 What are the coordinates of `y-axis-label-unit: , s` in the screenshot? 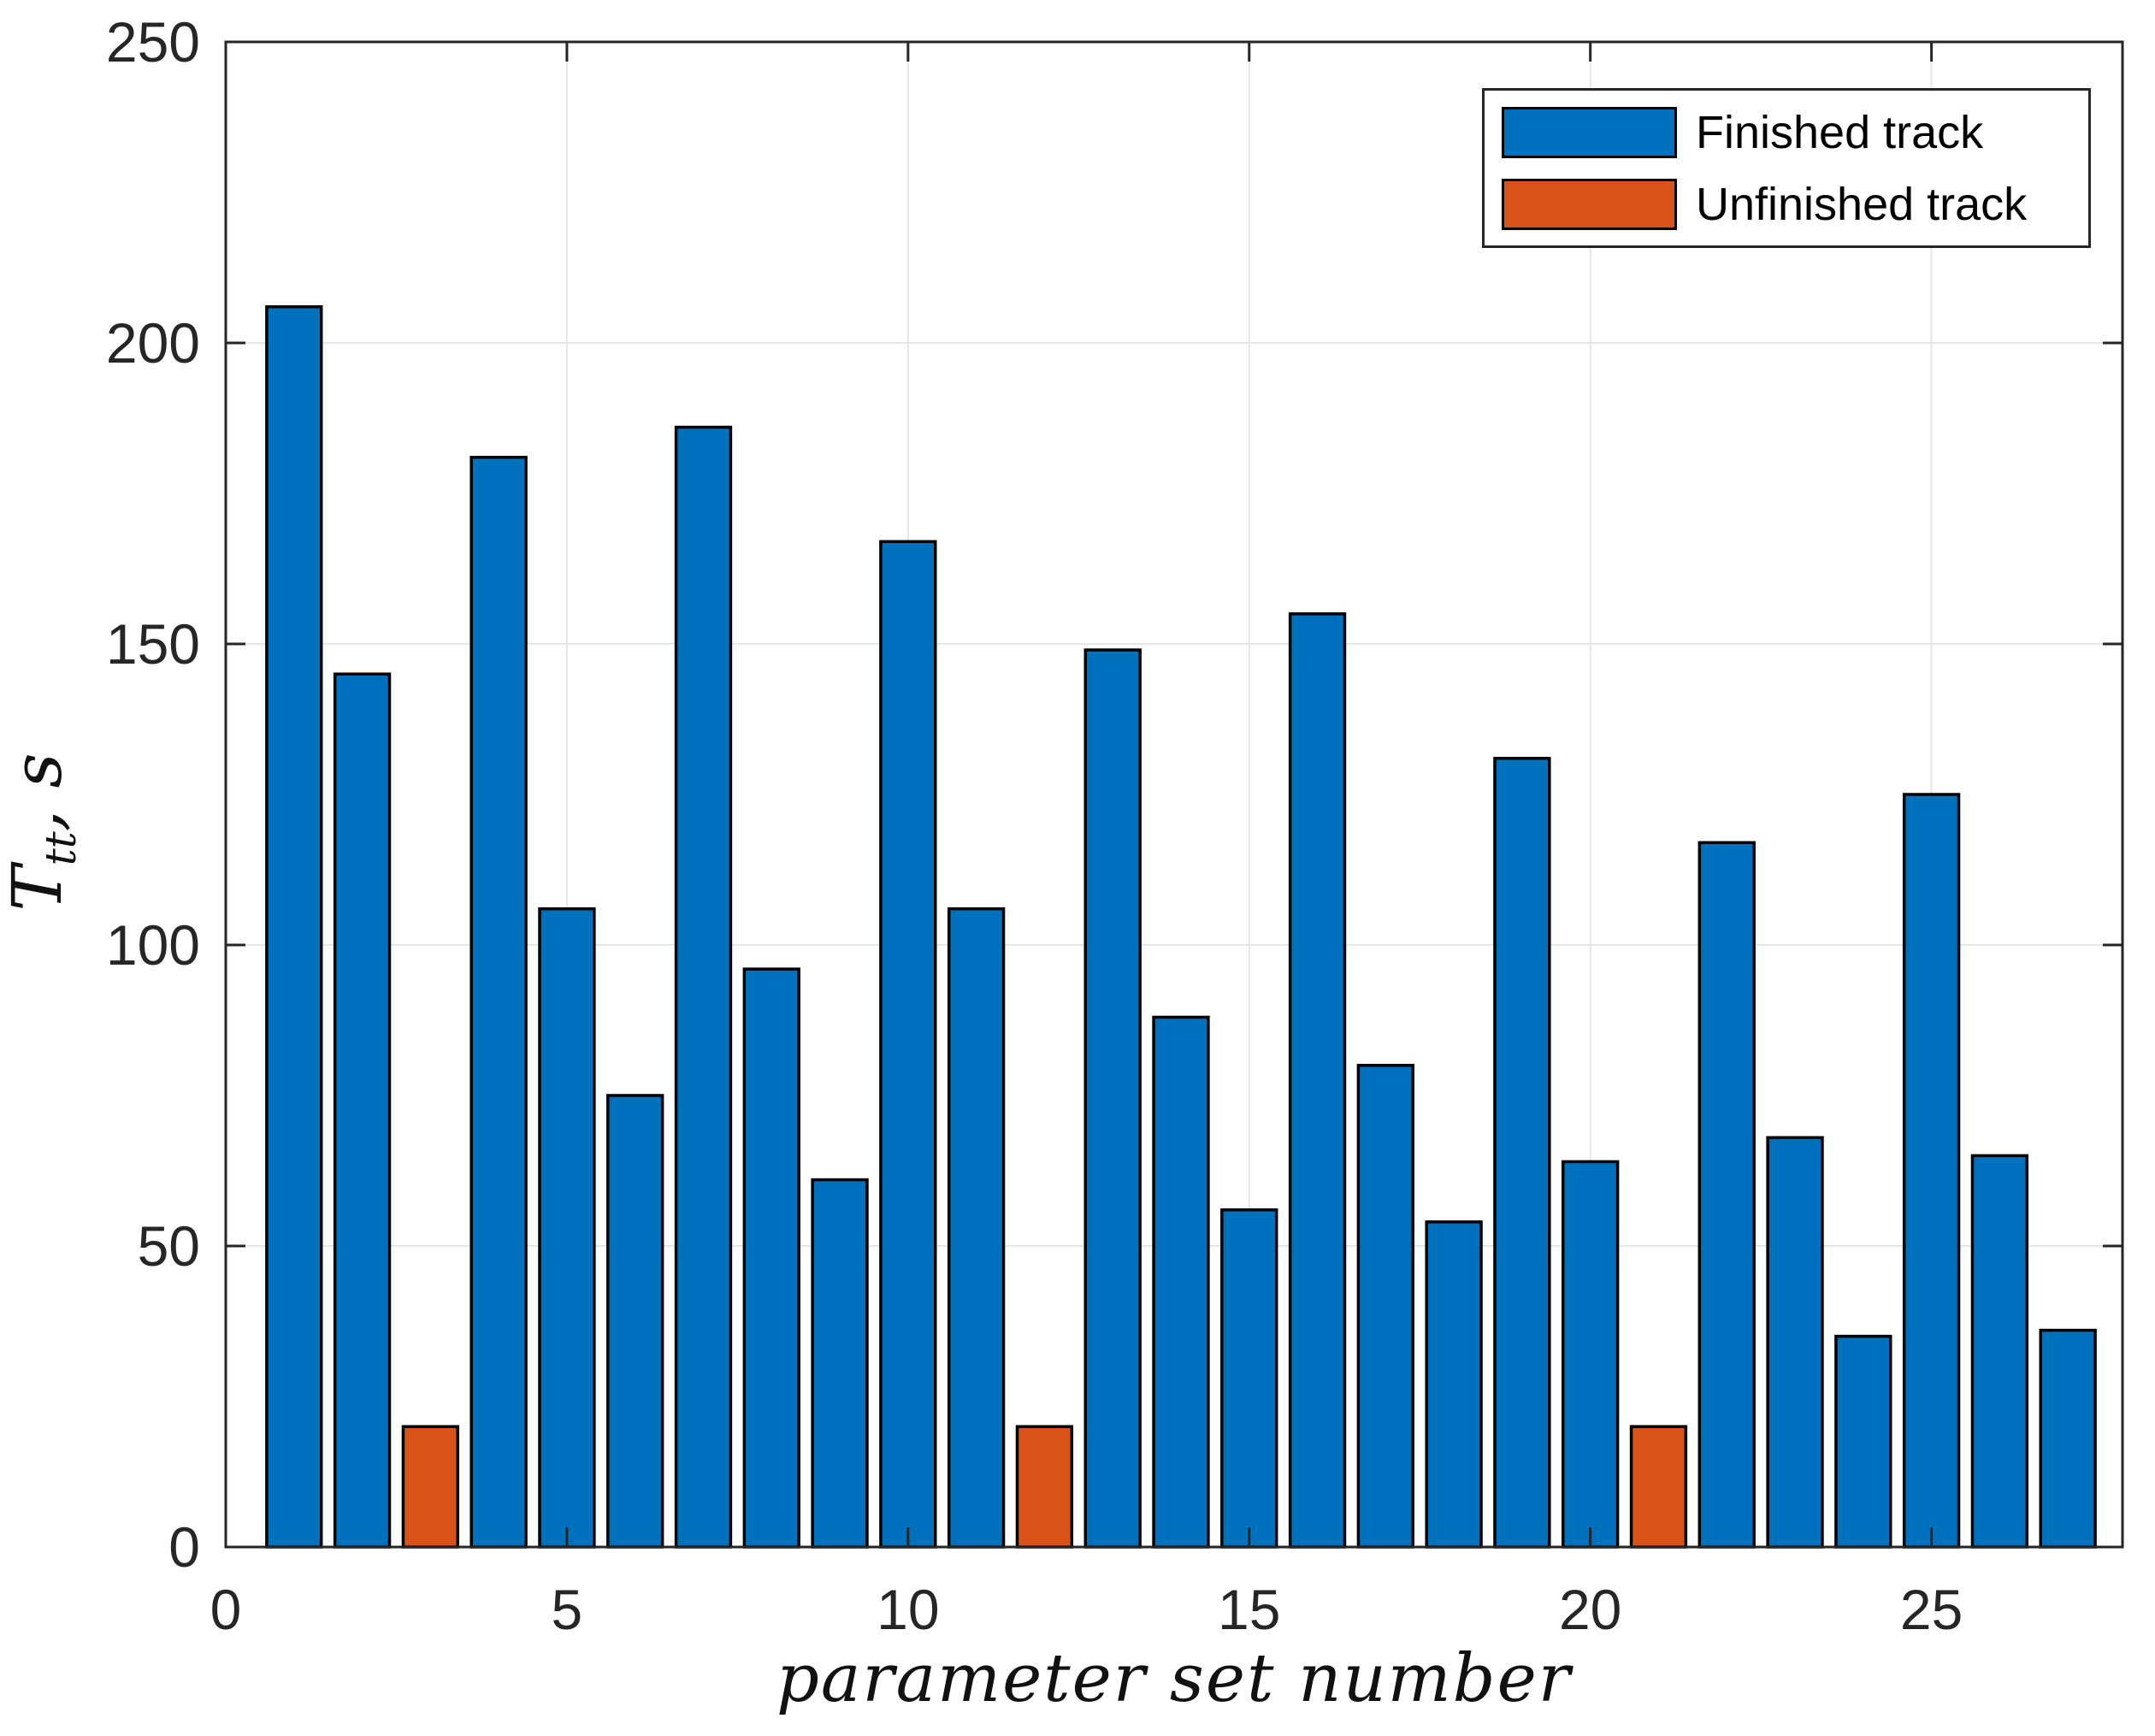 It's located at (38, 793).